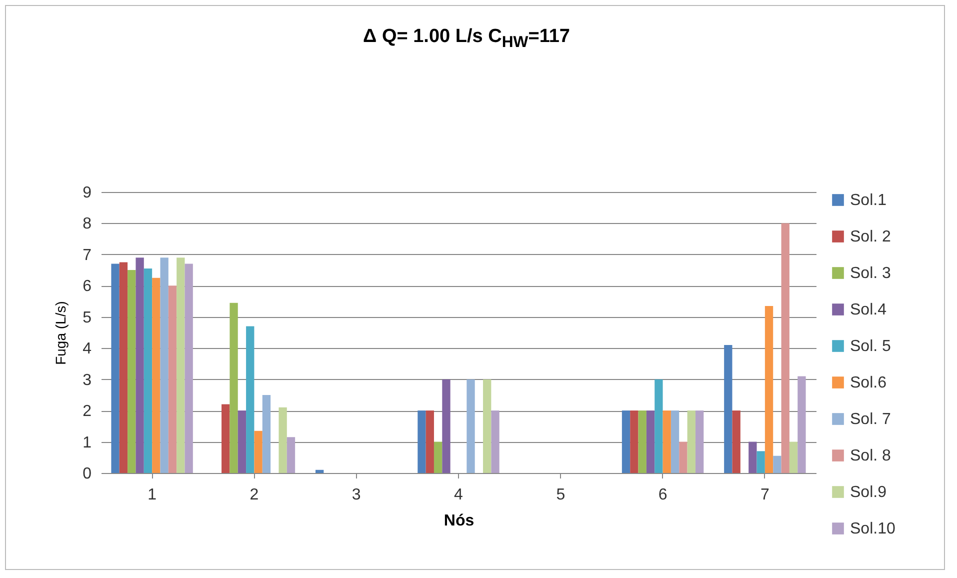  I want to click on legend-label: Sol. 3, so click(871, 273).